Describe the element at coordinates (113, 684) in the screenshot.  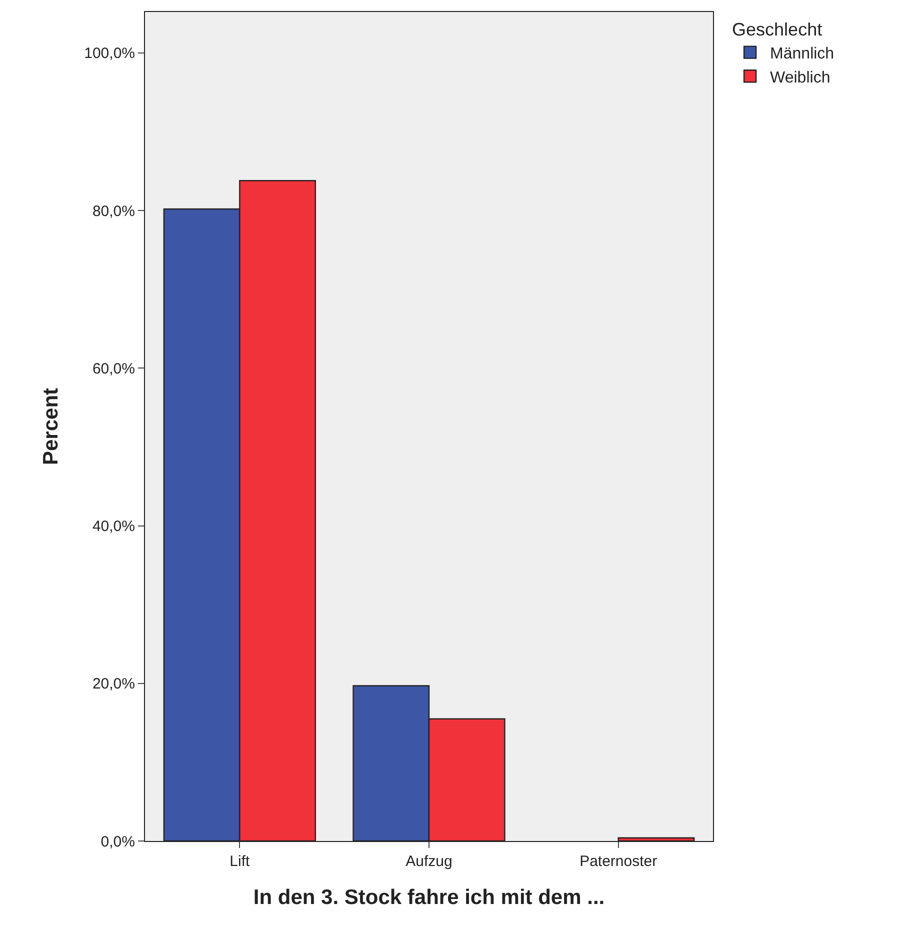
I see `y-tick-label: 20,0%` at that location.